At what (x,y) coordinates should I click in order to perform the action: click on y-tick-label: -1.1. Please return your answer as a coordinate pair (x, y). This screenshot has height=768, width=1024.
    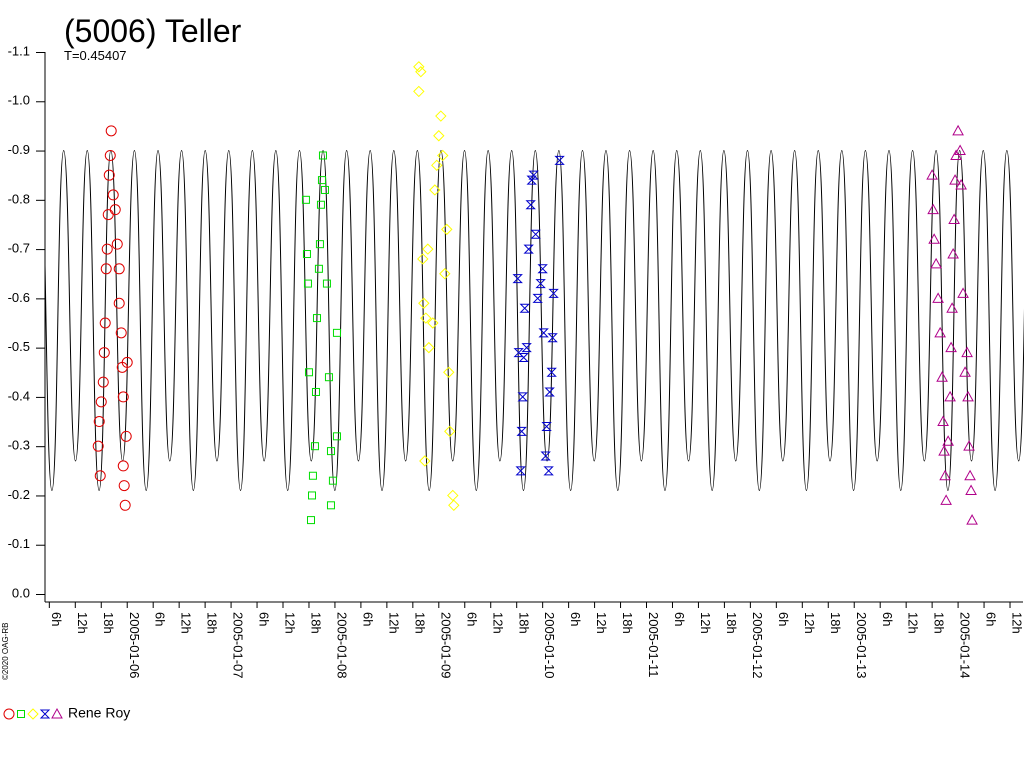
    Looking at the image, I should click on (19, 50).